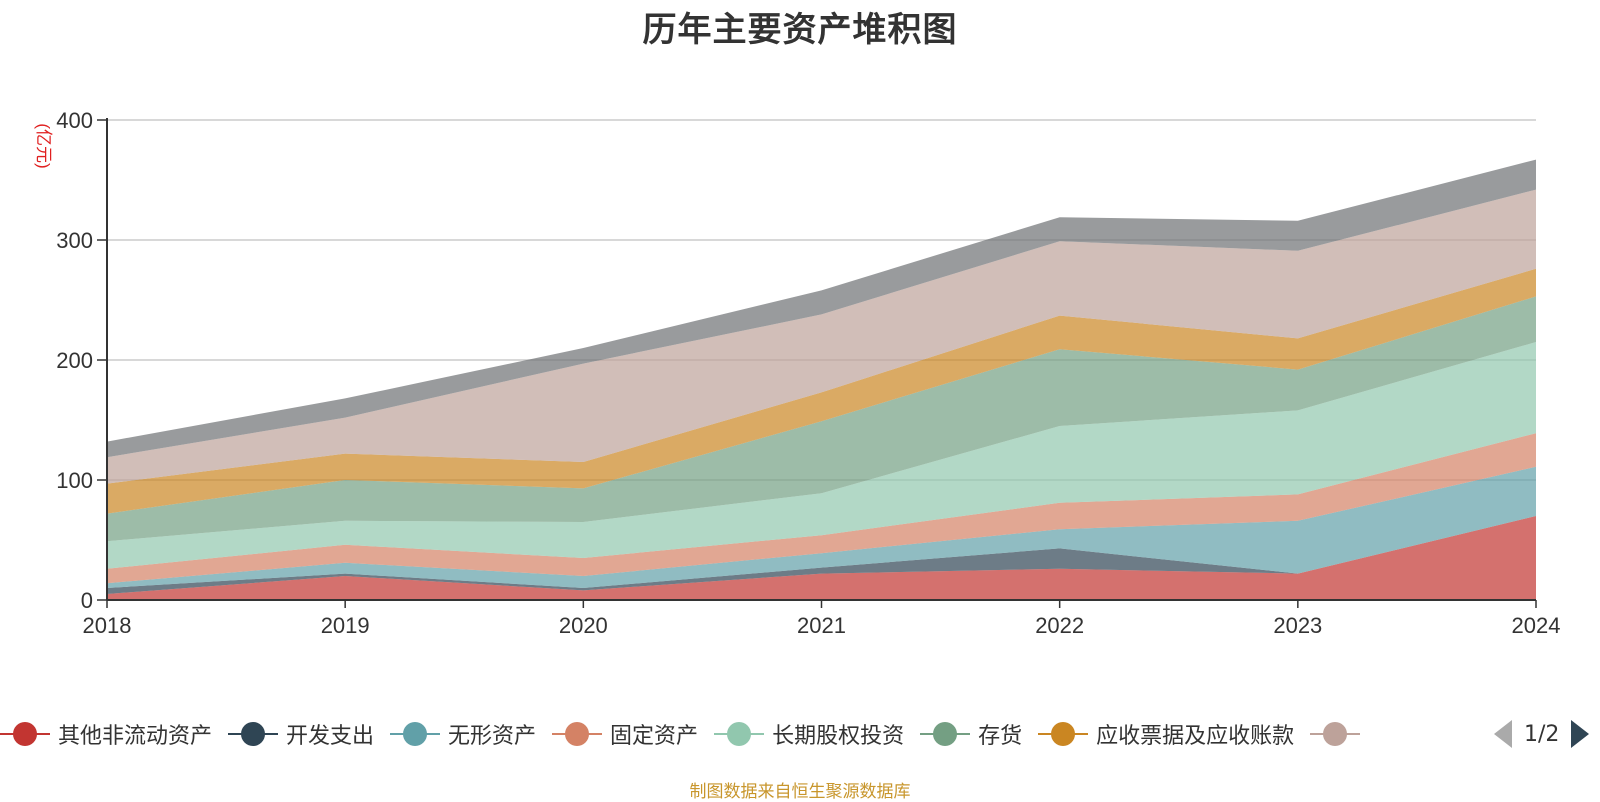  Describe the element at coordinates (821, 625) in the screenshot. I see `x-tick-label: 2021` at that location.